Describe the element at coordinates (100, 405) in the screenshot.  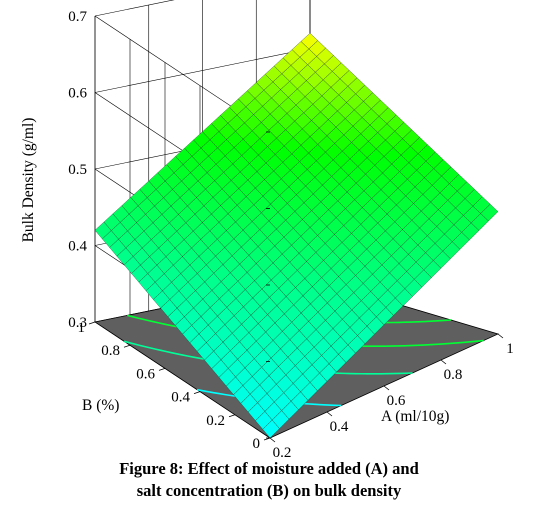
I see `y-axis-label: B (%)` at that location.